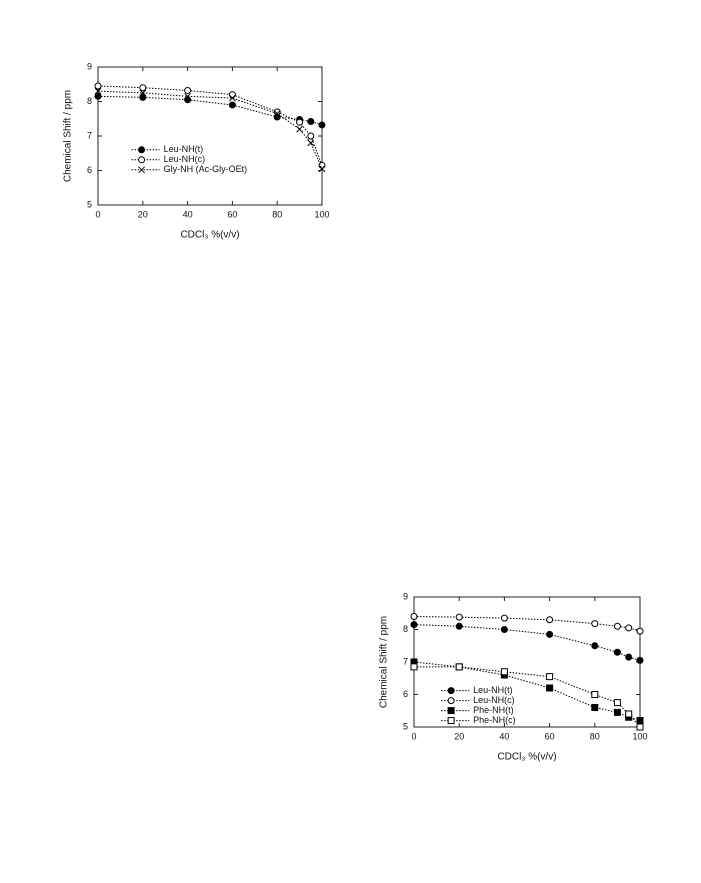  What do you see at coordinates (494, 720) in the screenshot?
I see `legend-label: Phe-NH(c)` at bounding box center [494, 720].